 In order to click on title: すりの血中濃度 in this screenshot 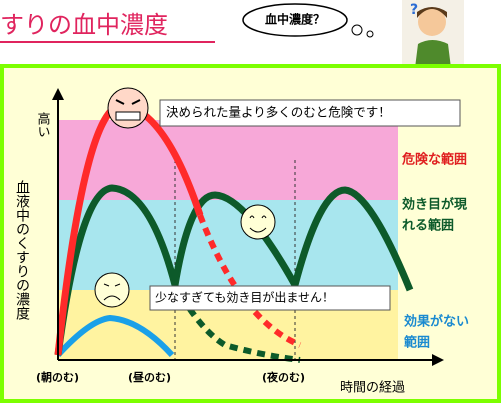, I will do `click(84, 25)`.